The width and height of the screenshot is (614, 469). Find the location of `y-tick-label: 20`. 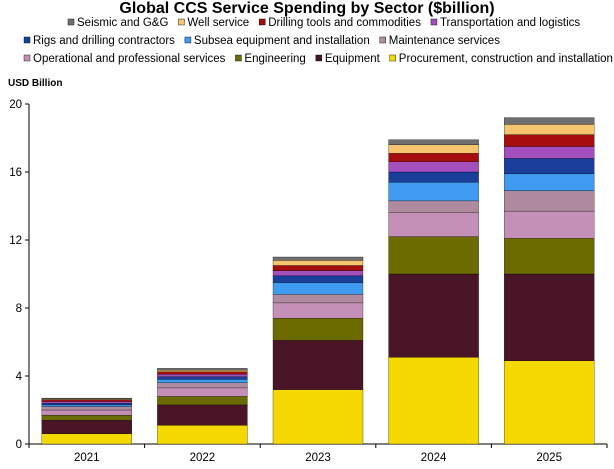

y-tick-label: 20 is located at coordinates (15, 105).